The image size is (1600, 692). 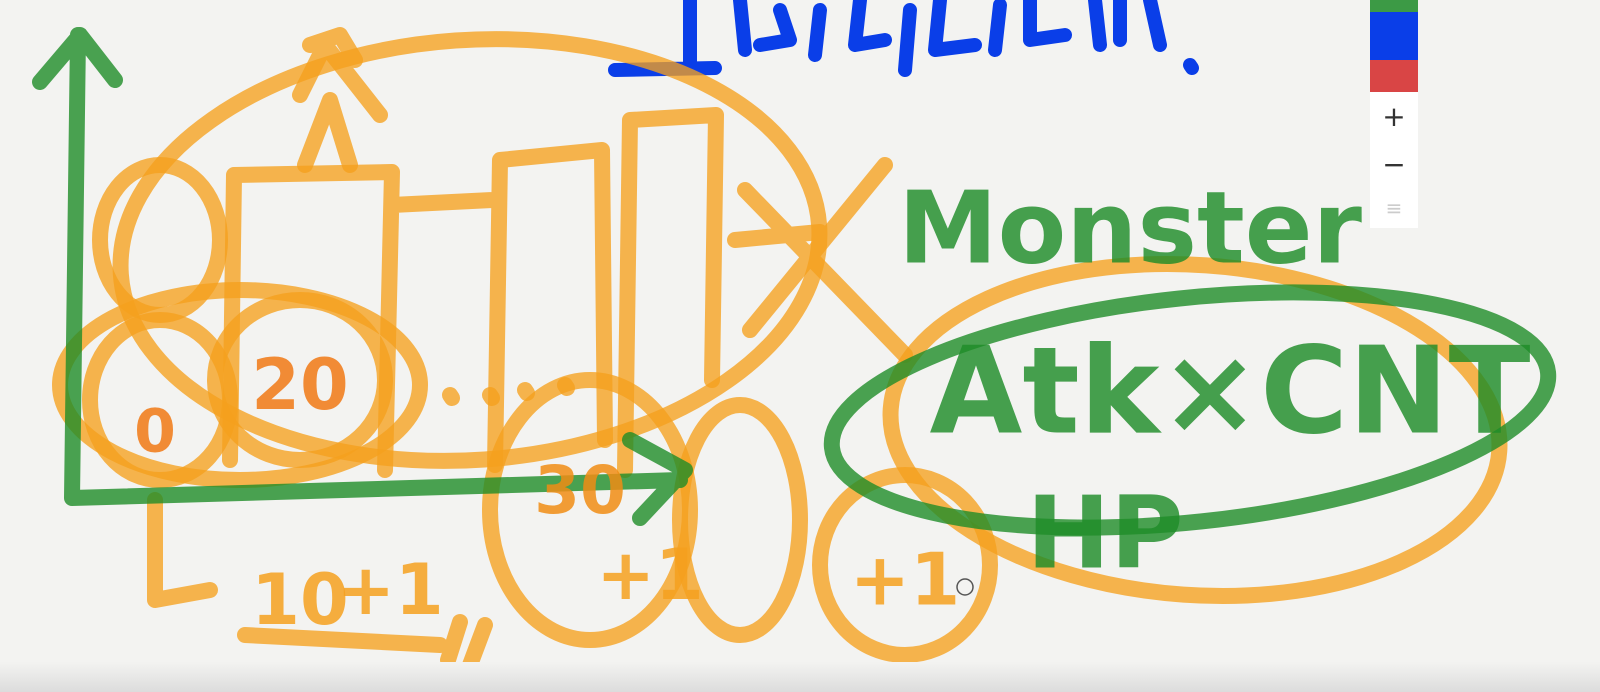 What do you see at coordinates (1105, 532) in the screenshot?
I see `handwritten-label: HP` at bounding box center [1105, 532].